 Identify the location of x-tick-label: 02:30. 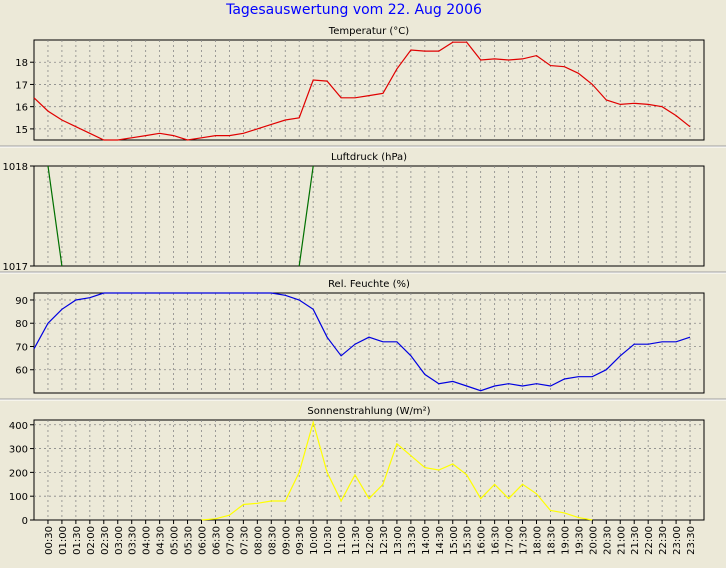
(105, 540).